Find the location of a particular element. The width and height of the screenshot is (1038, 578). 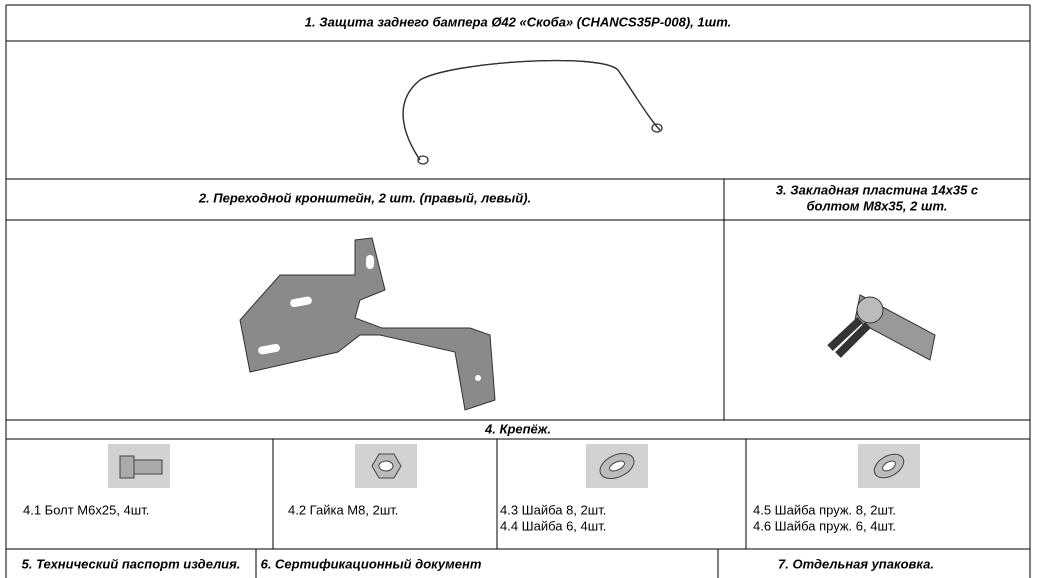

item-label: 4.3 Шайба 8, 2шт. is located at coordinates (553, 509).